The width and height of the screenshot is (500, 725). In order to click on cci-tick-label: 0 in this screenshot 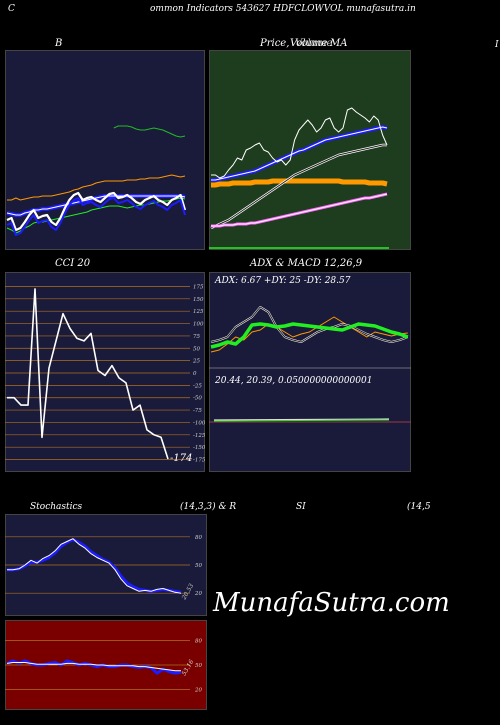, I will do `click(195, 374)`.